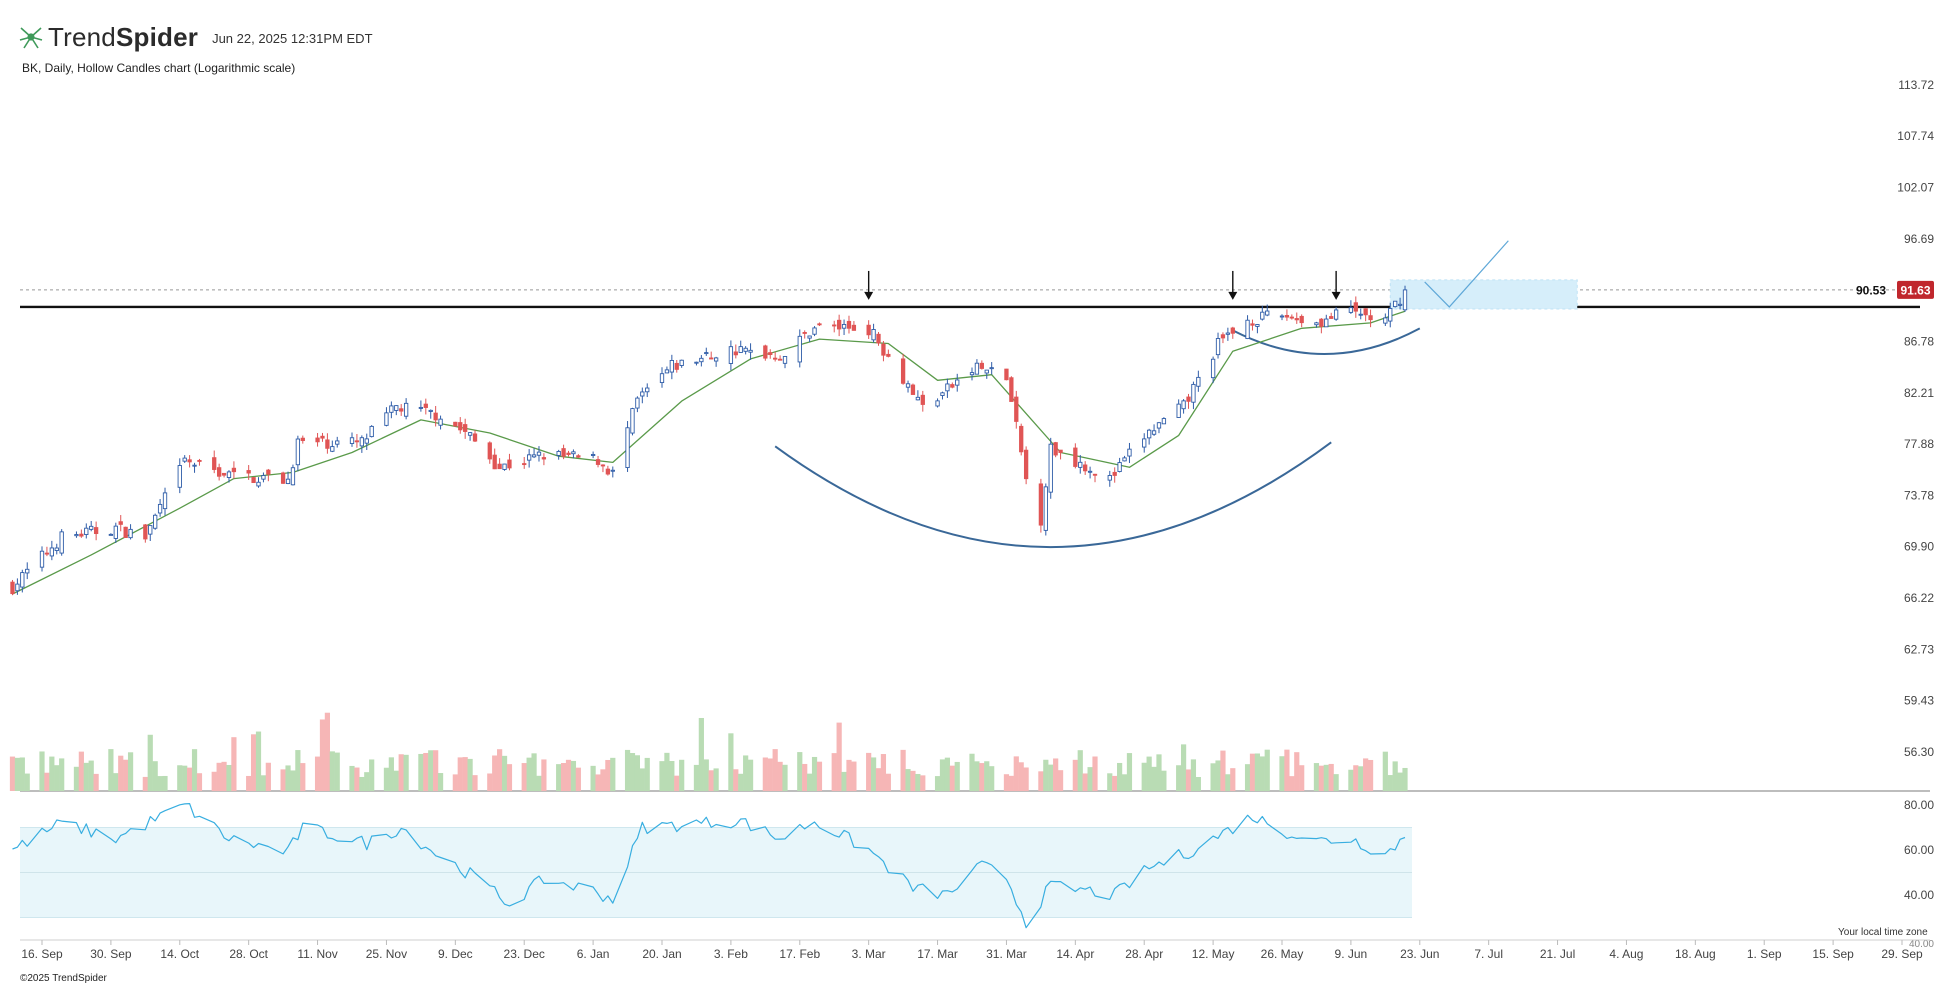 This screenshot has width=1950, height=984. I want to click on volume-panel, so click(969, 752).